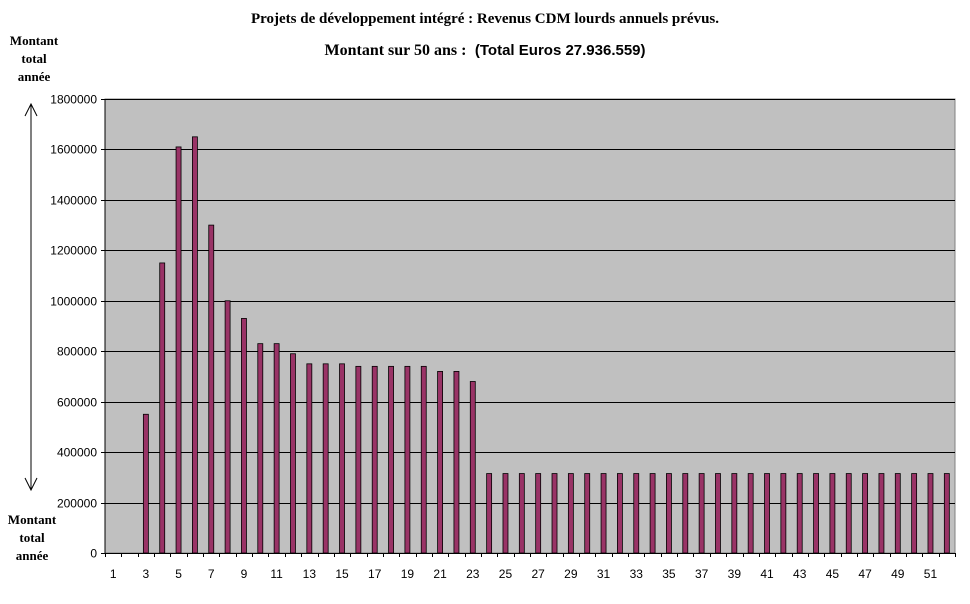  Describe the element at coordinates (735, 574) in the screenshot. I see `x-tick-label: 39` at that location.